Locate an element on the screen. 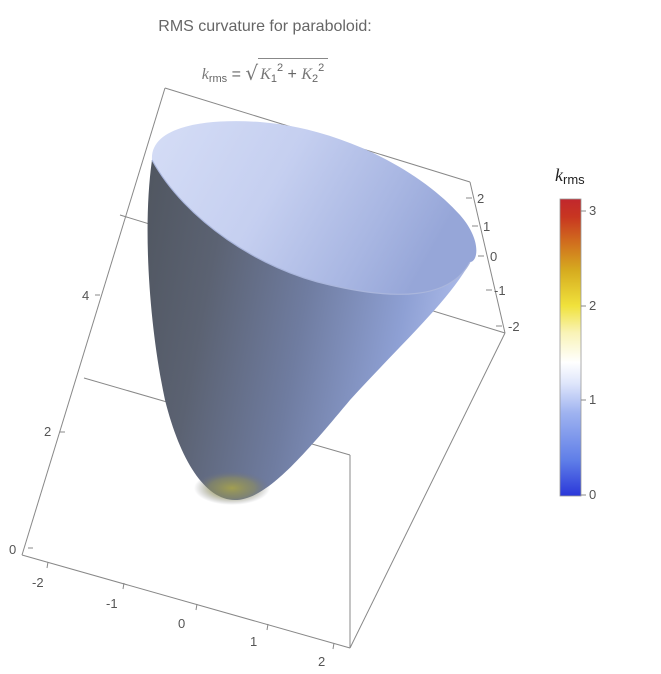 The width and height of the screenshot is (661, 674). paraboloid-front-rim is located at coordinates (311, 227).